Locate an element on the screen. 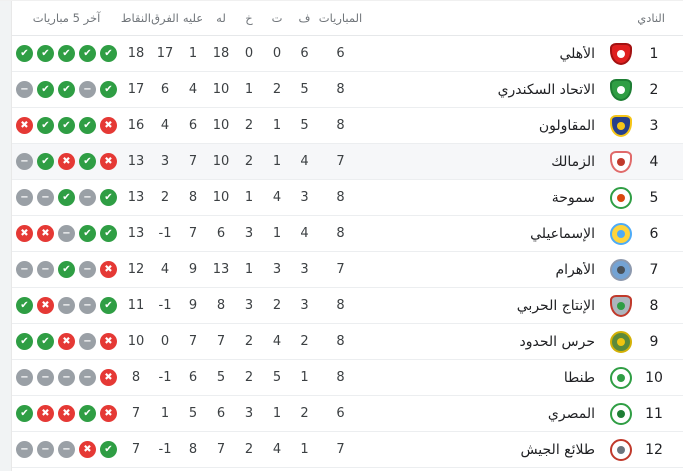 This screenshot has height=471, width=683. last5-results: − − ✔ − ✔ is located at coordinates (66, 197).